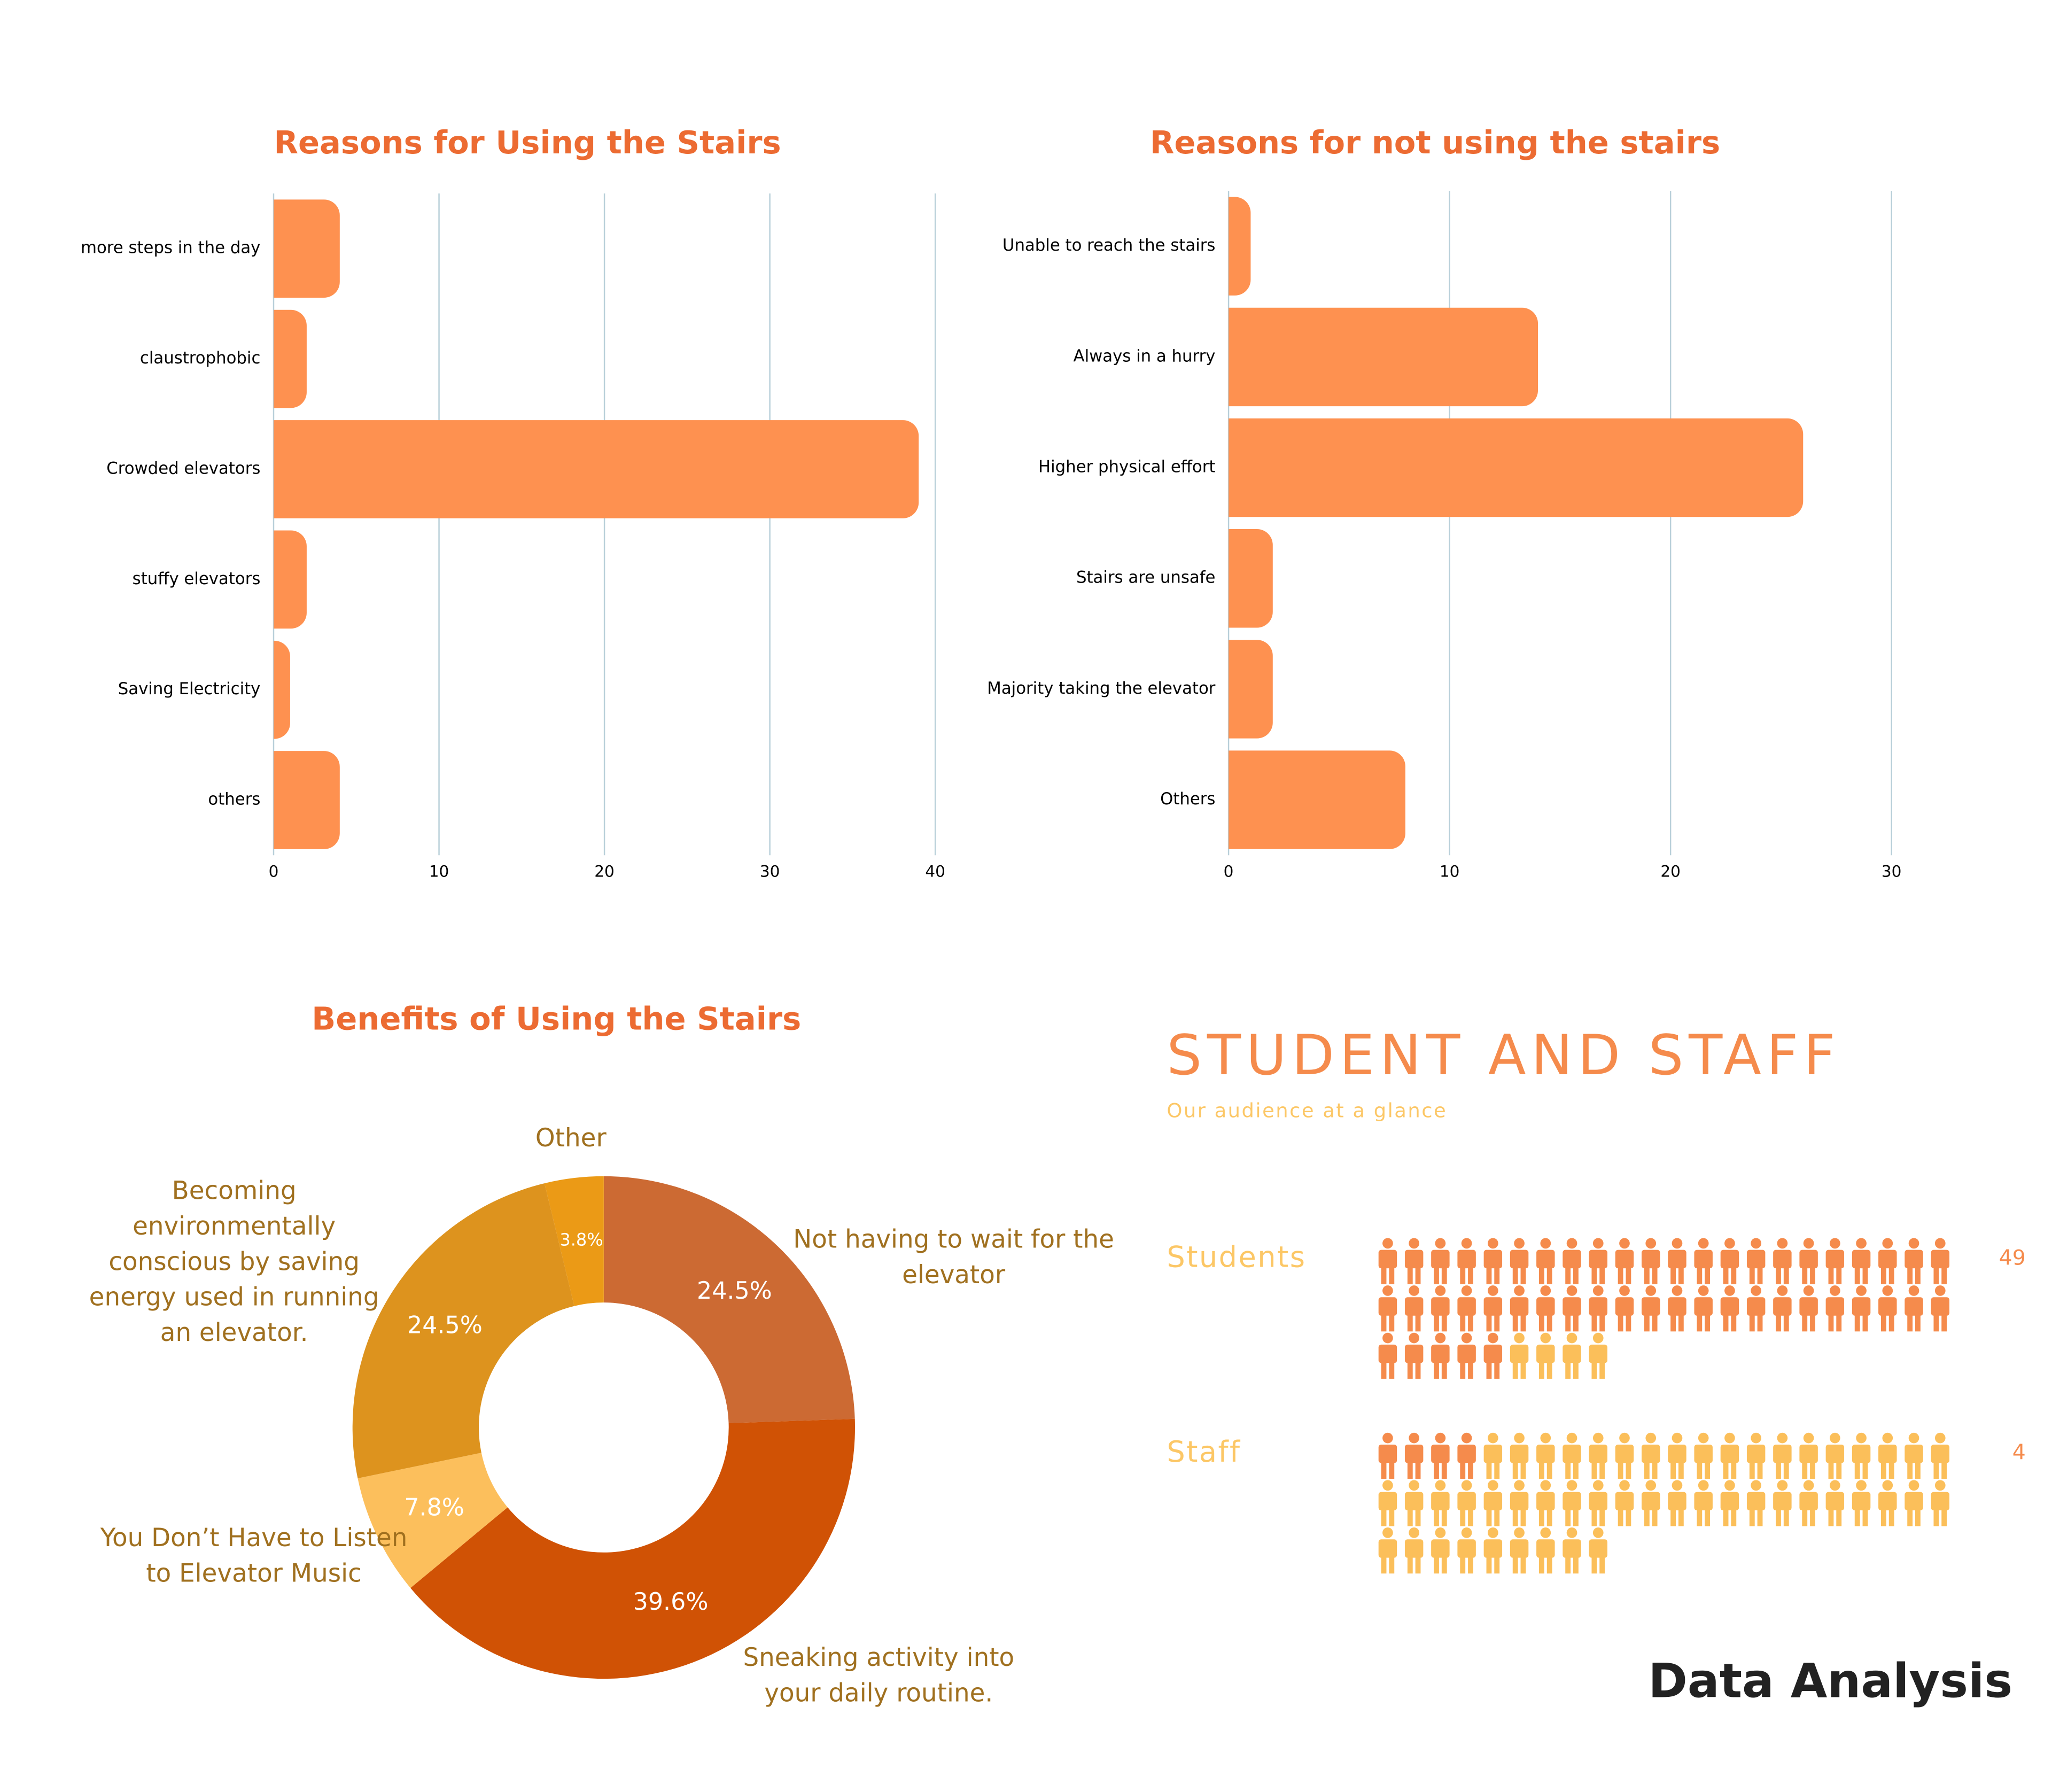 The image size is (2052, 1792). I want to click on category-label: claustrophobic, so click(200, 358).